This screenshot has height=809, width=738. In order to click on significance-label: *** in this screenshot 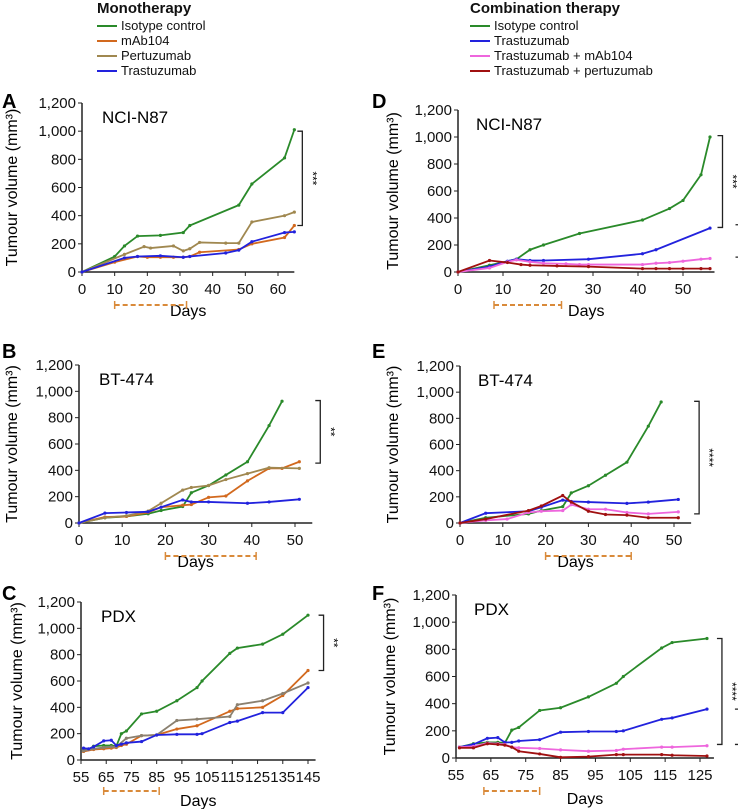, I will do `click(732, 182)`.